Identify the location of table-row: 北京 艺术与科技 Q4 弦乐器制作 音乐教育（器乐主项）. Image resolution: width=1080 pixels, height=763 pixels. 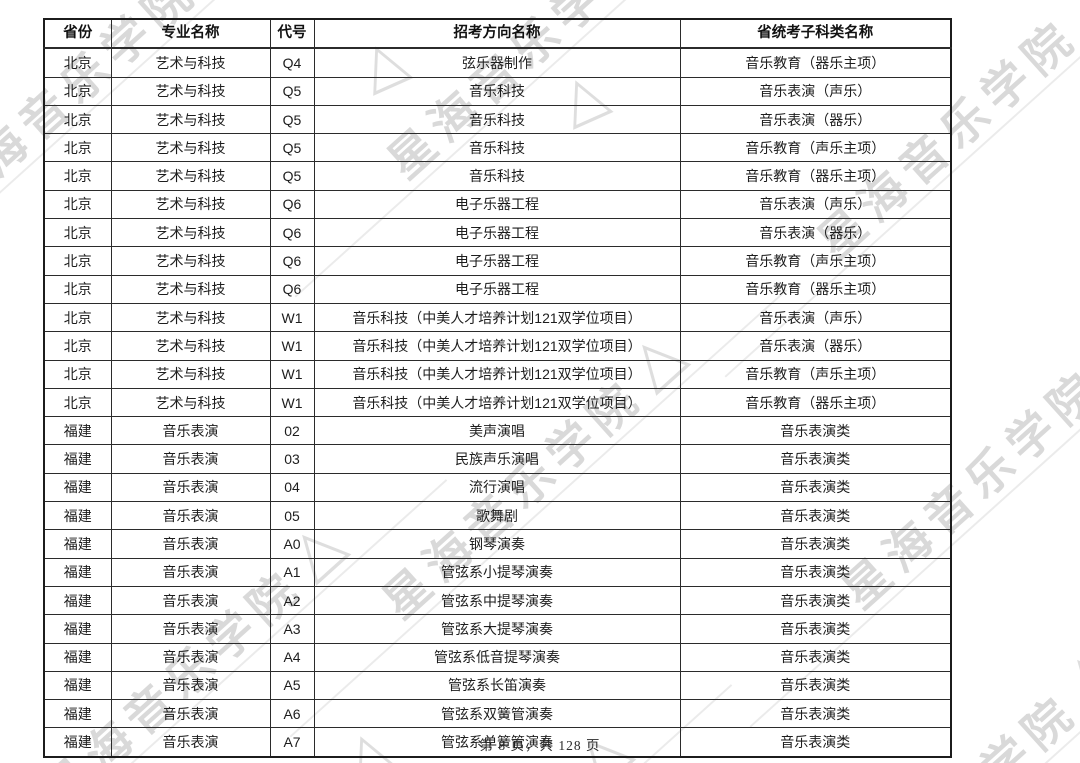
(497, 62).